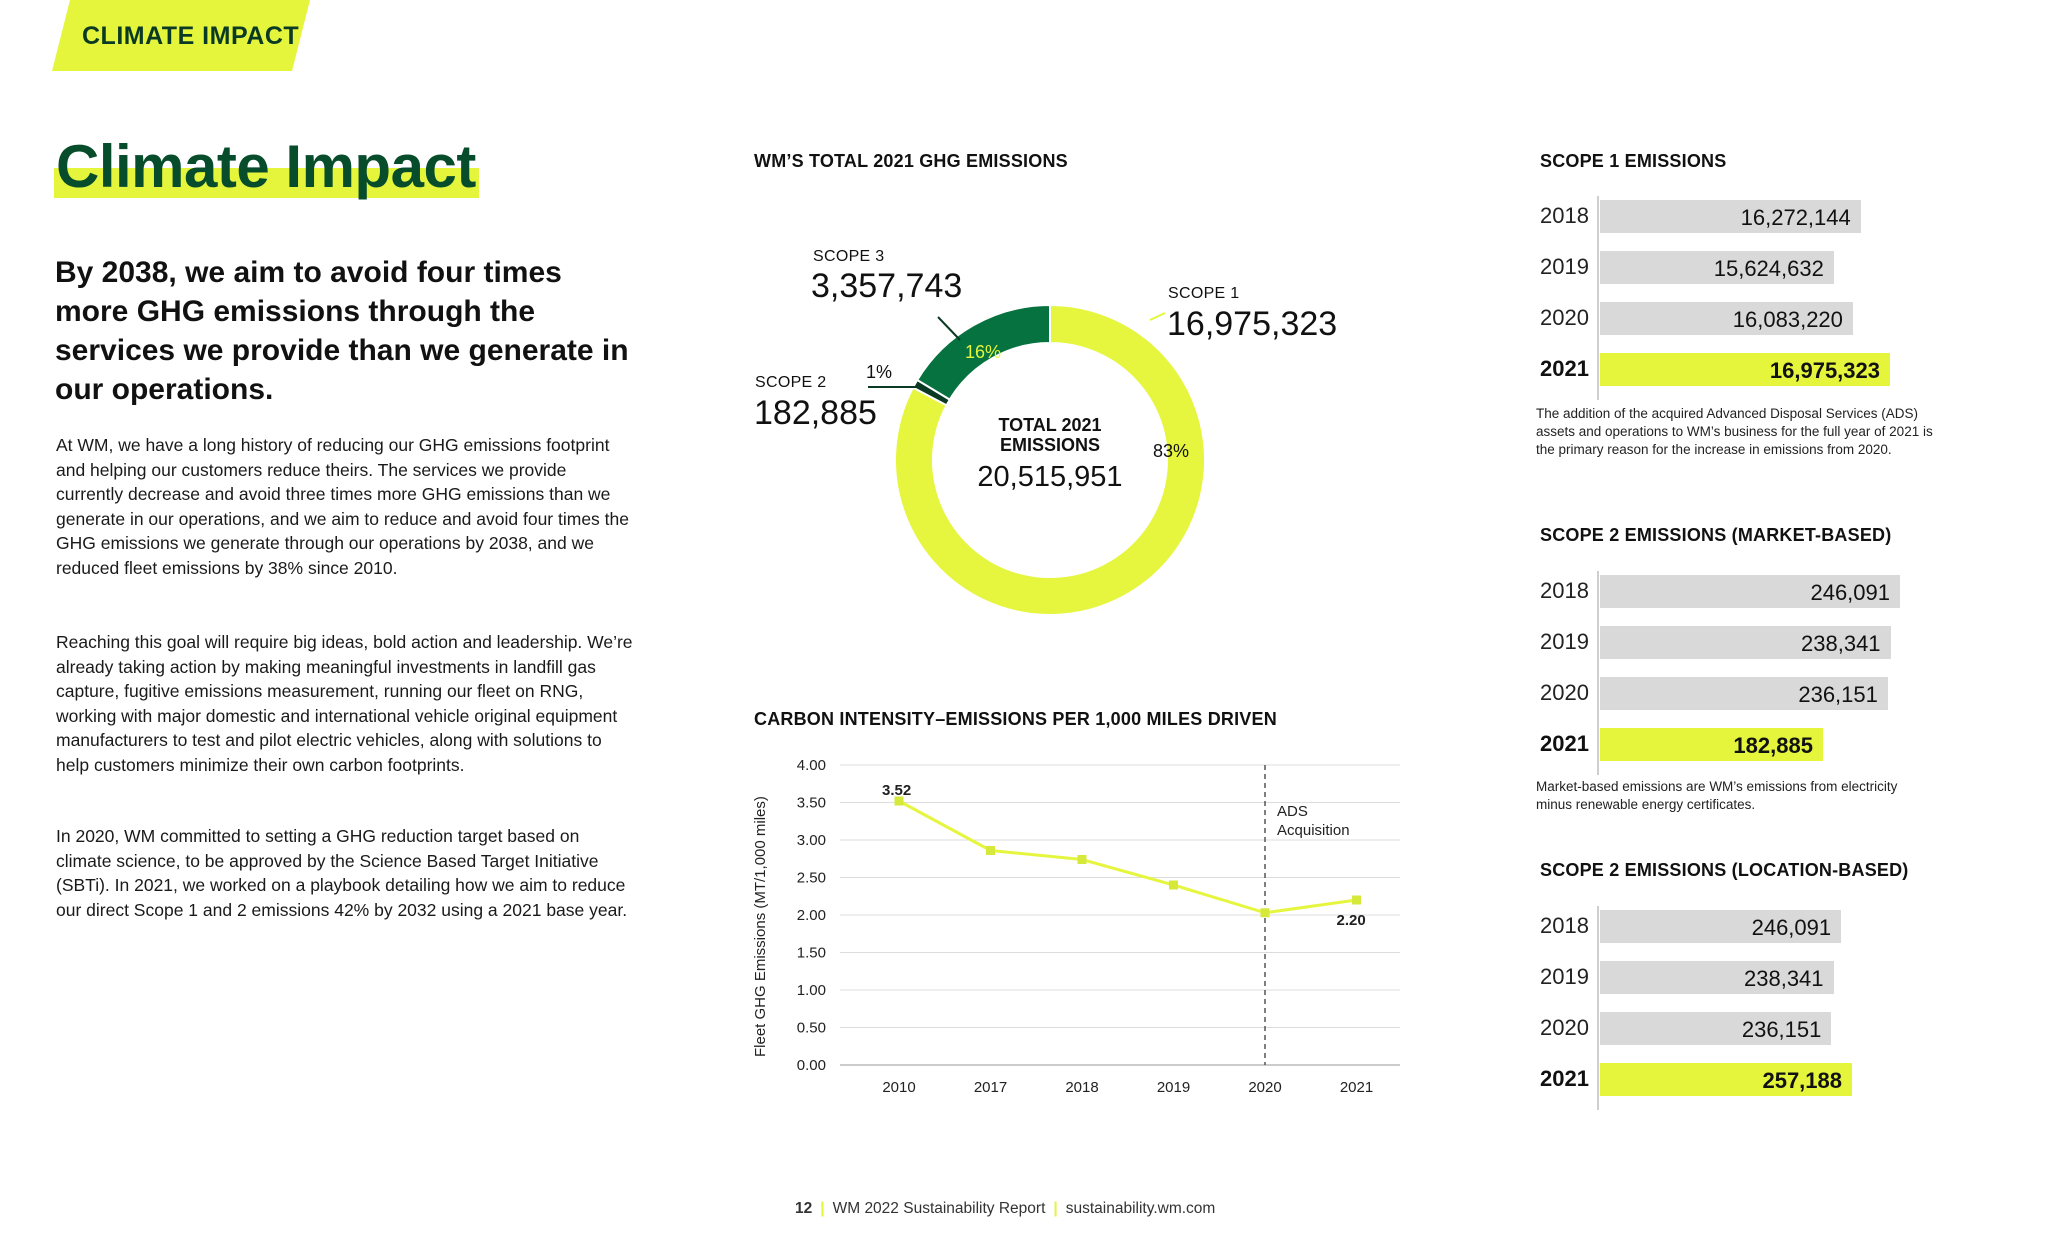 The height and width of the screenshot is (1243, 2048). I want to click on bar-value-label: 16,272,144, so click(1795, 217).